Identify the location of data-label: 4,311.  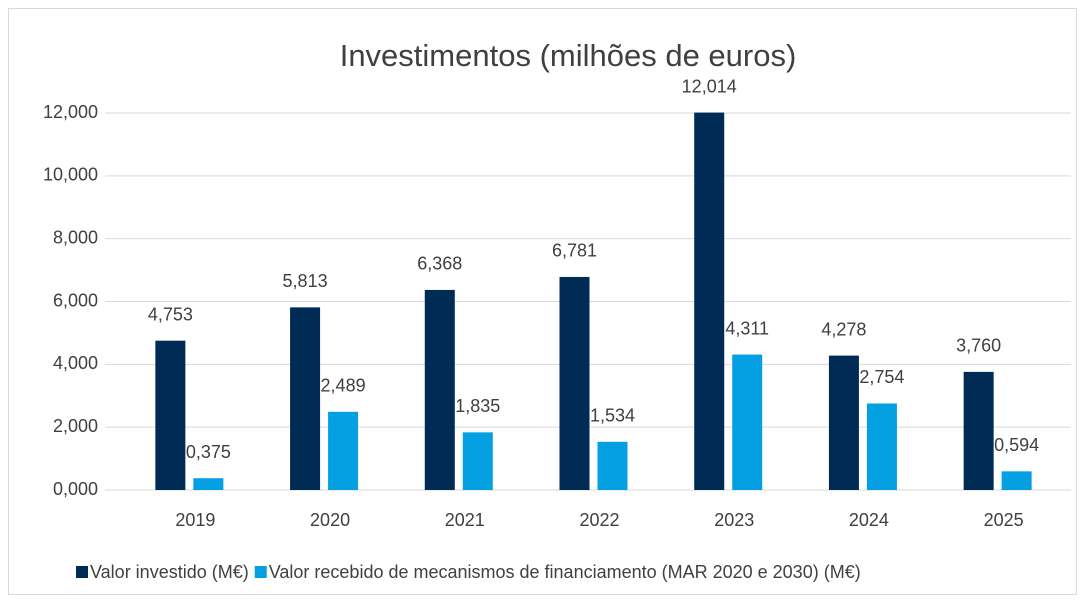
(747, 328).